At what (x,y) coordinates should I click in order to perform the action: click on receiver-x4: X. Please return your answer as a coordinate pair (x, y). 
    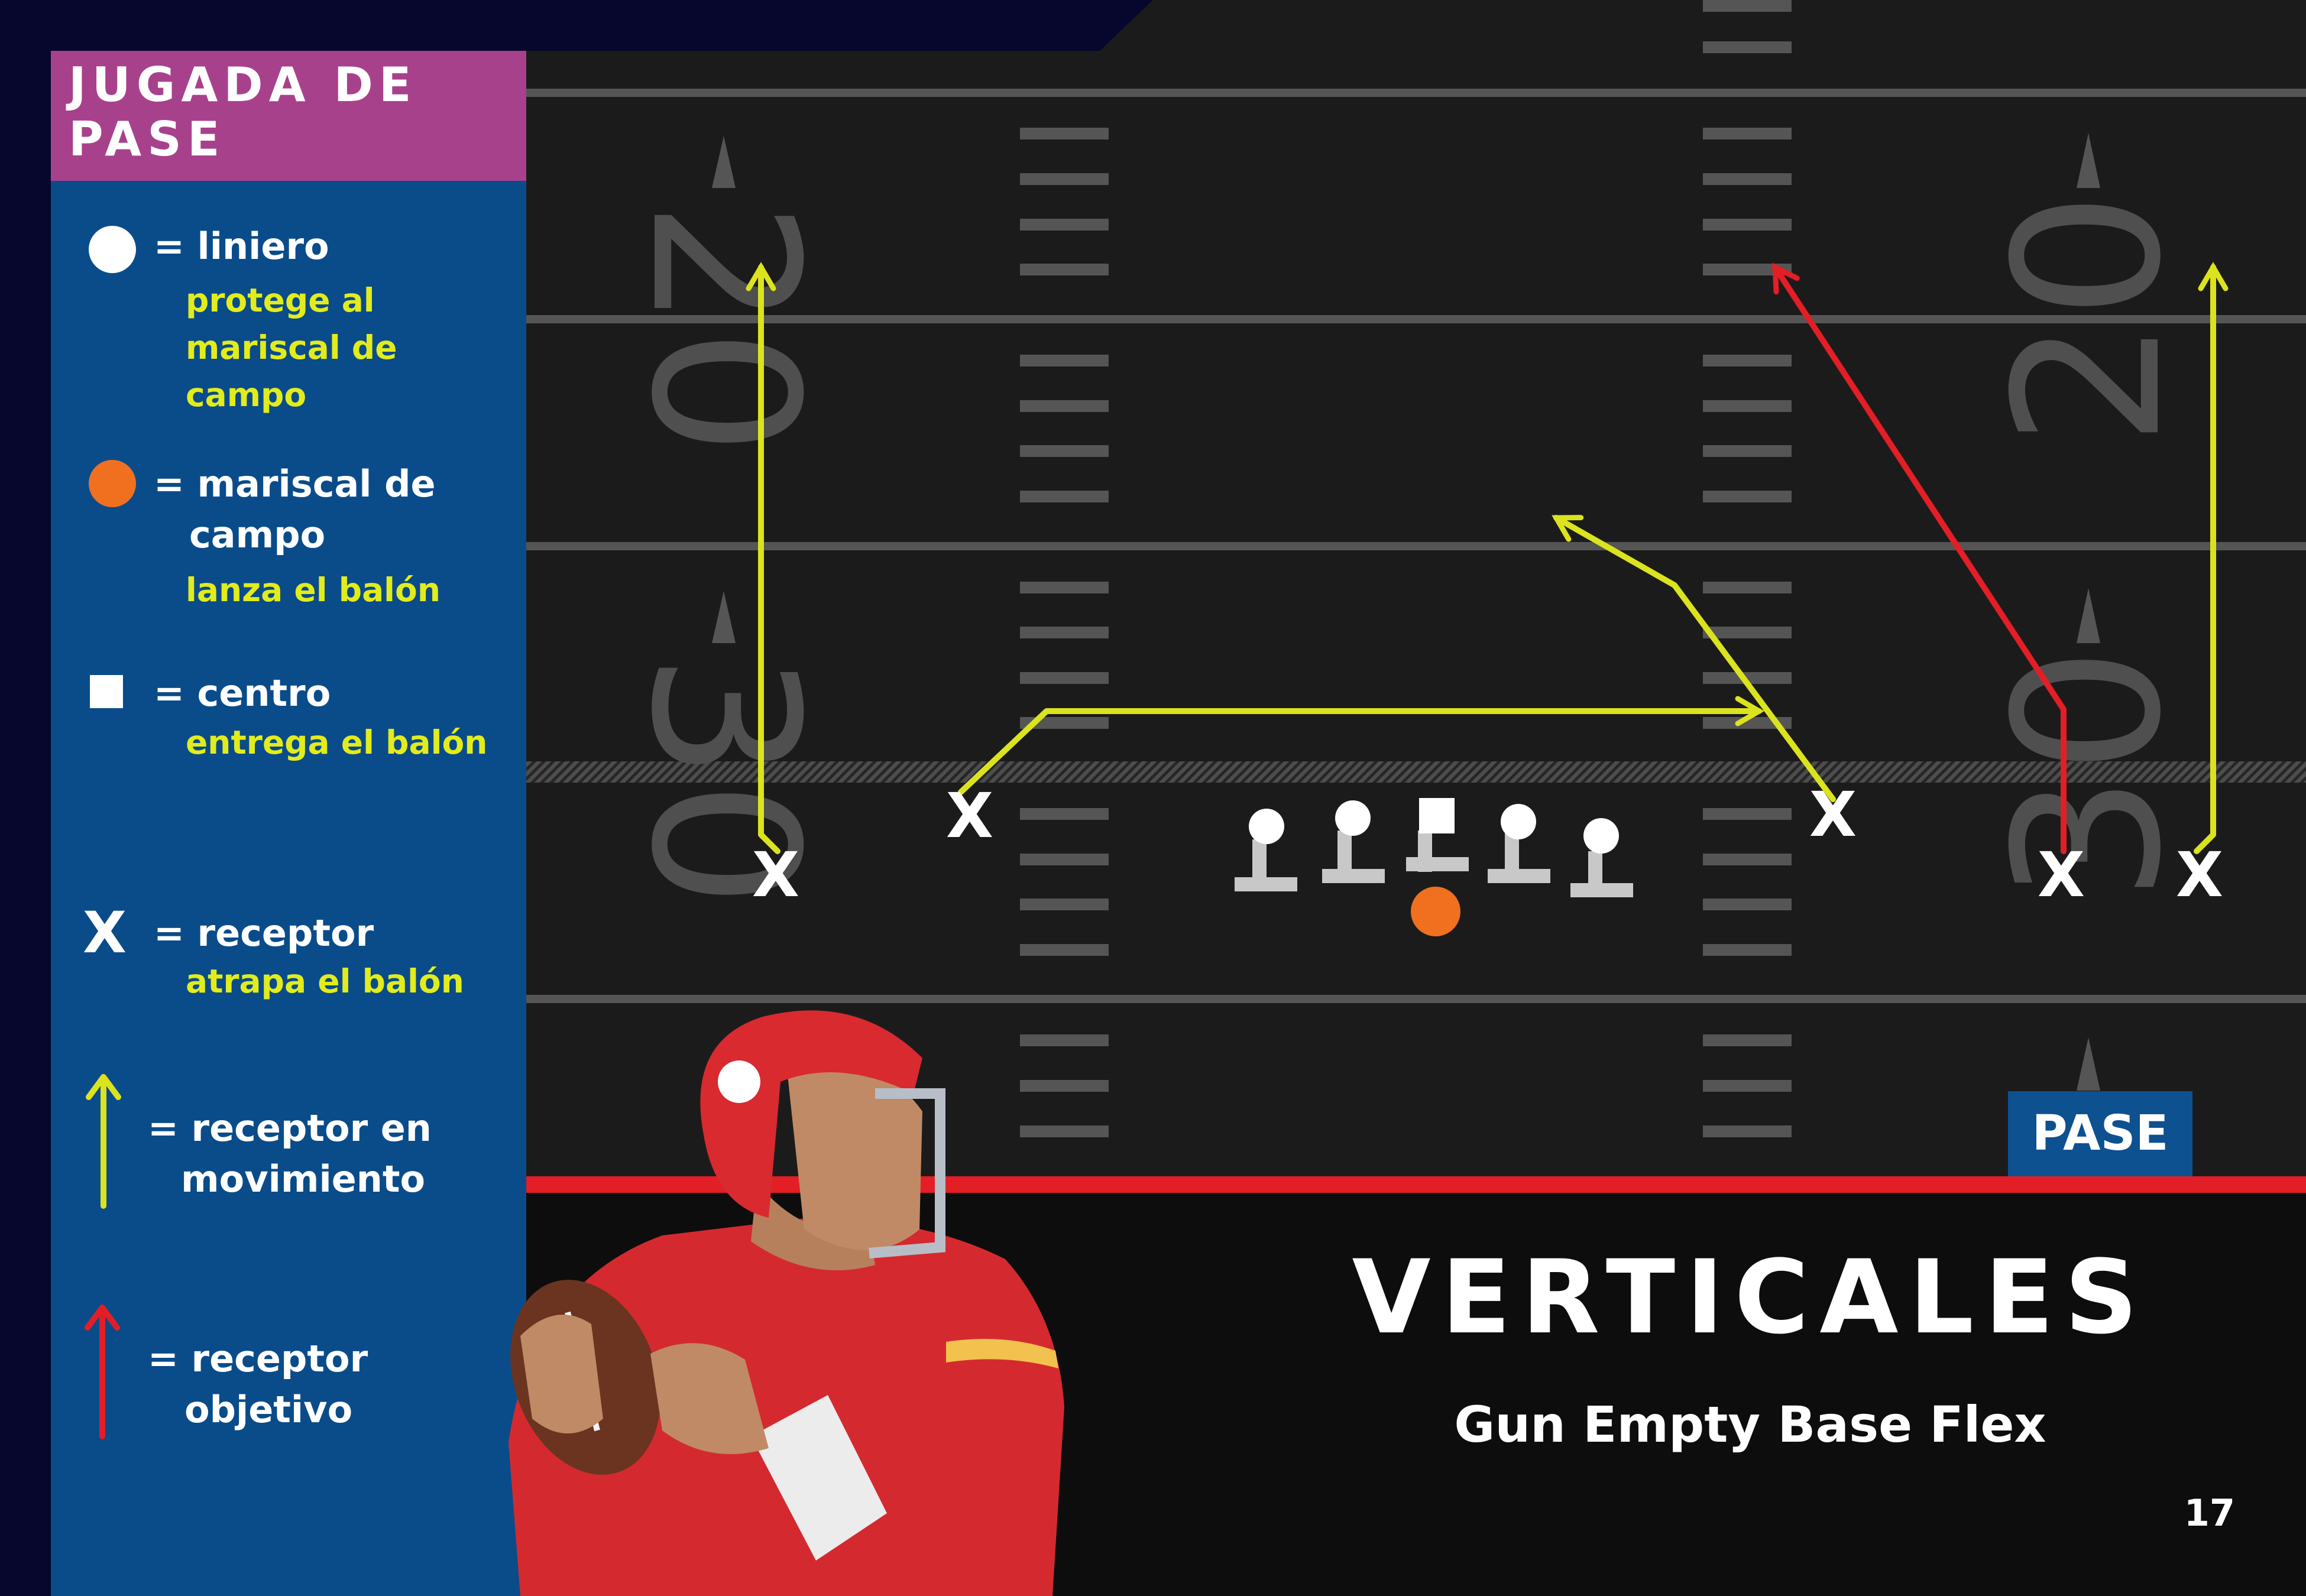
    Looking at the image, I should click on (2061, 875).